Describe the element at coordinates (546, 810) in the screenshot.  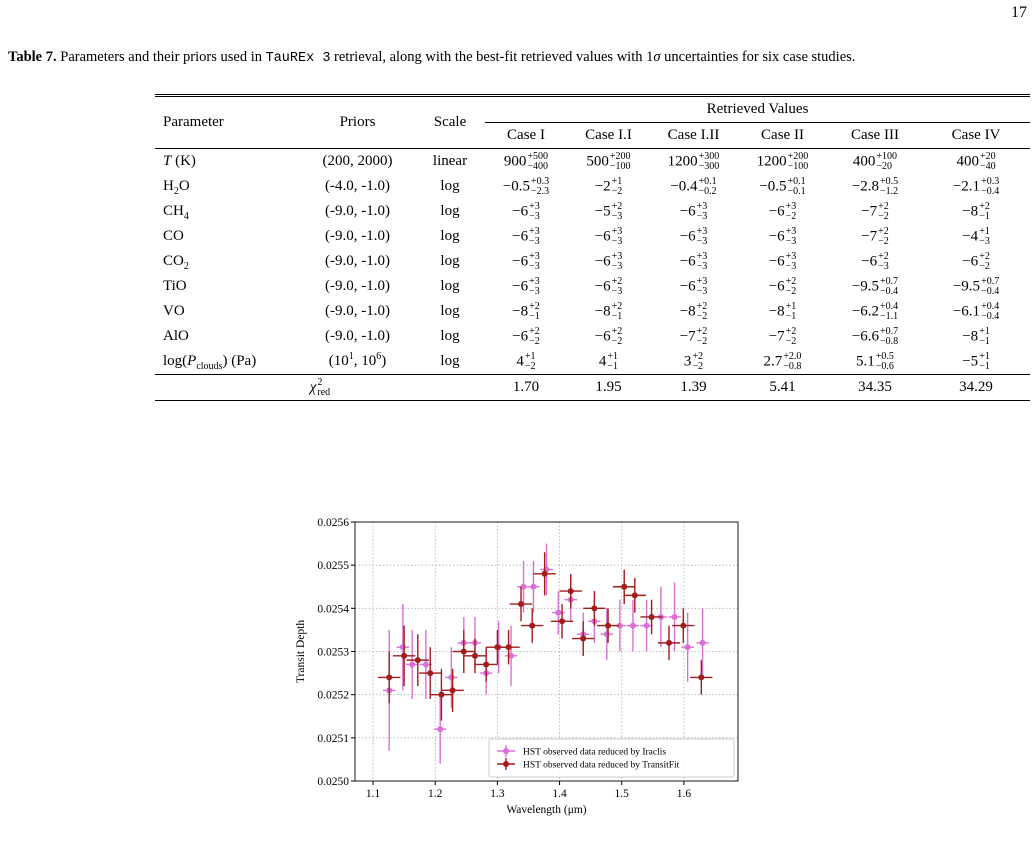
I see `x-axis-label: Wavelength (μm)` at that location.